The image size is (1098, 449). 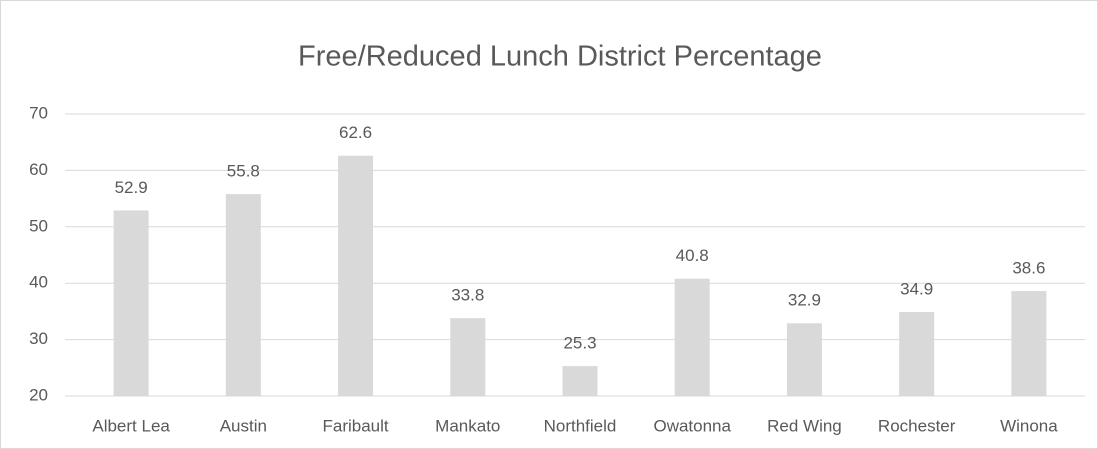 What do you see at coordinates (38, 394) in the screenshot?
I see `y-tick-label: 20` at bounding box center [38, 394].